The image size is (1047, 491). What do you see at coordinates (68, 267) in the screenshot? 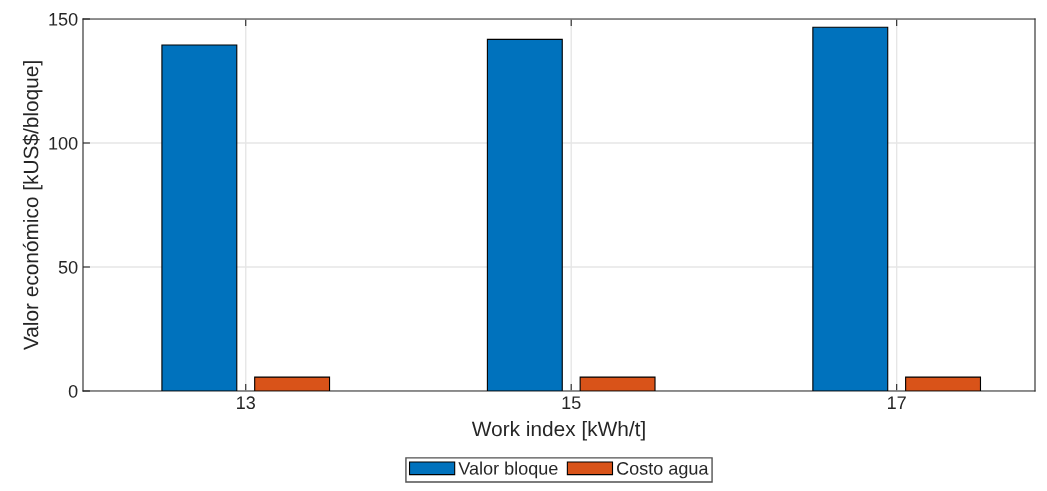
I see `y-tick-label: 50` at bounding box center [68, 267].